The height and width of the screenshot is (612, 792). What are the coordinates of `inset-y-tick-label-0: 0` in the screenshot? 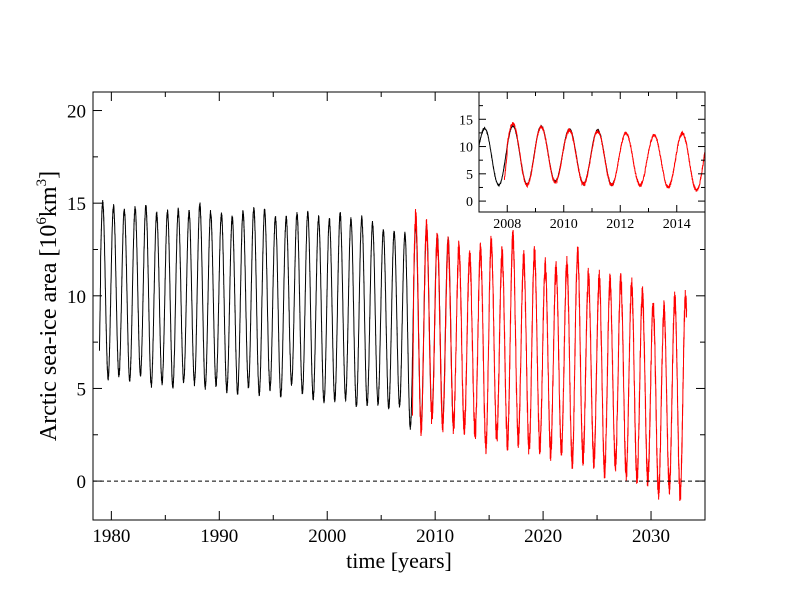 It's located at (469, 202).